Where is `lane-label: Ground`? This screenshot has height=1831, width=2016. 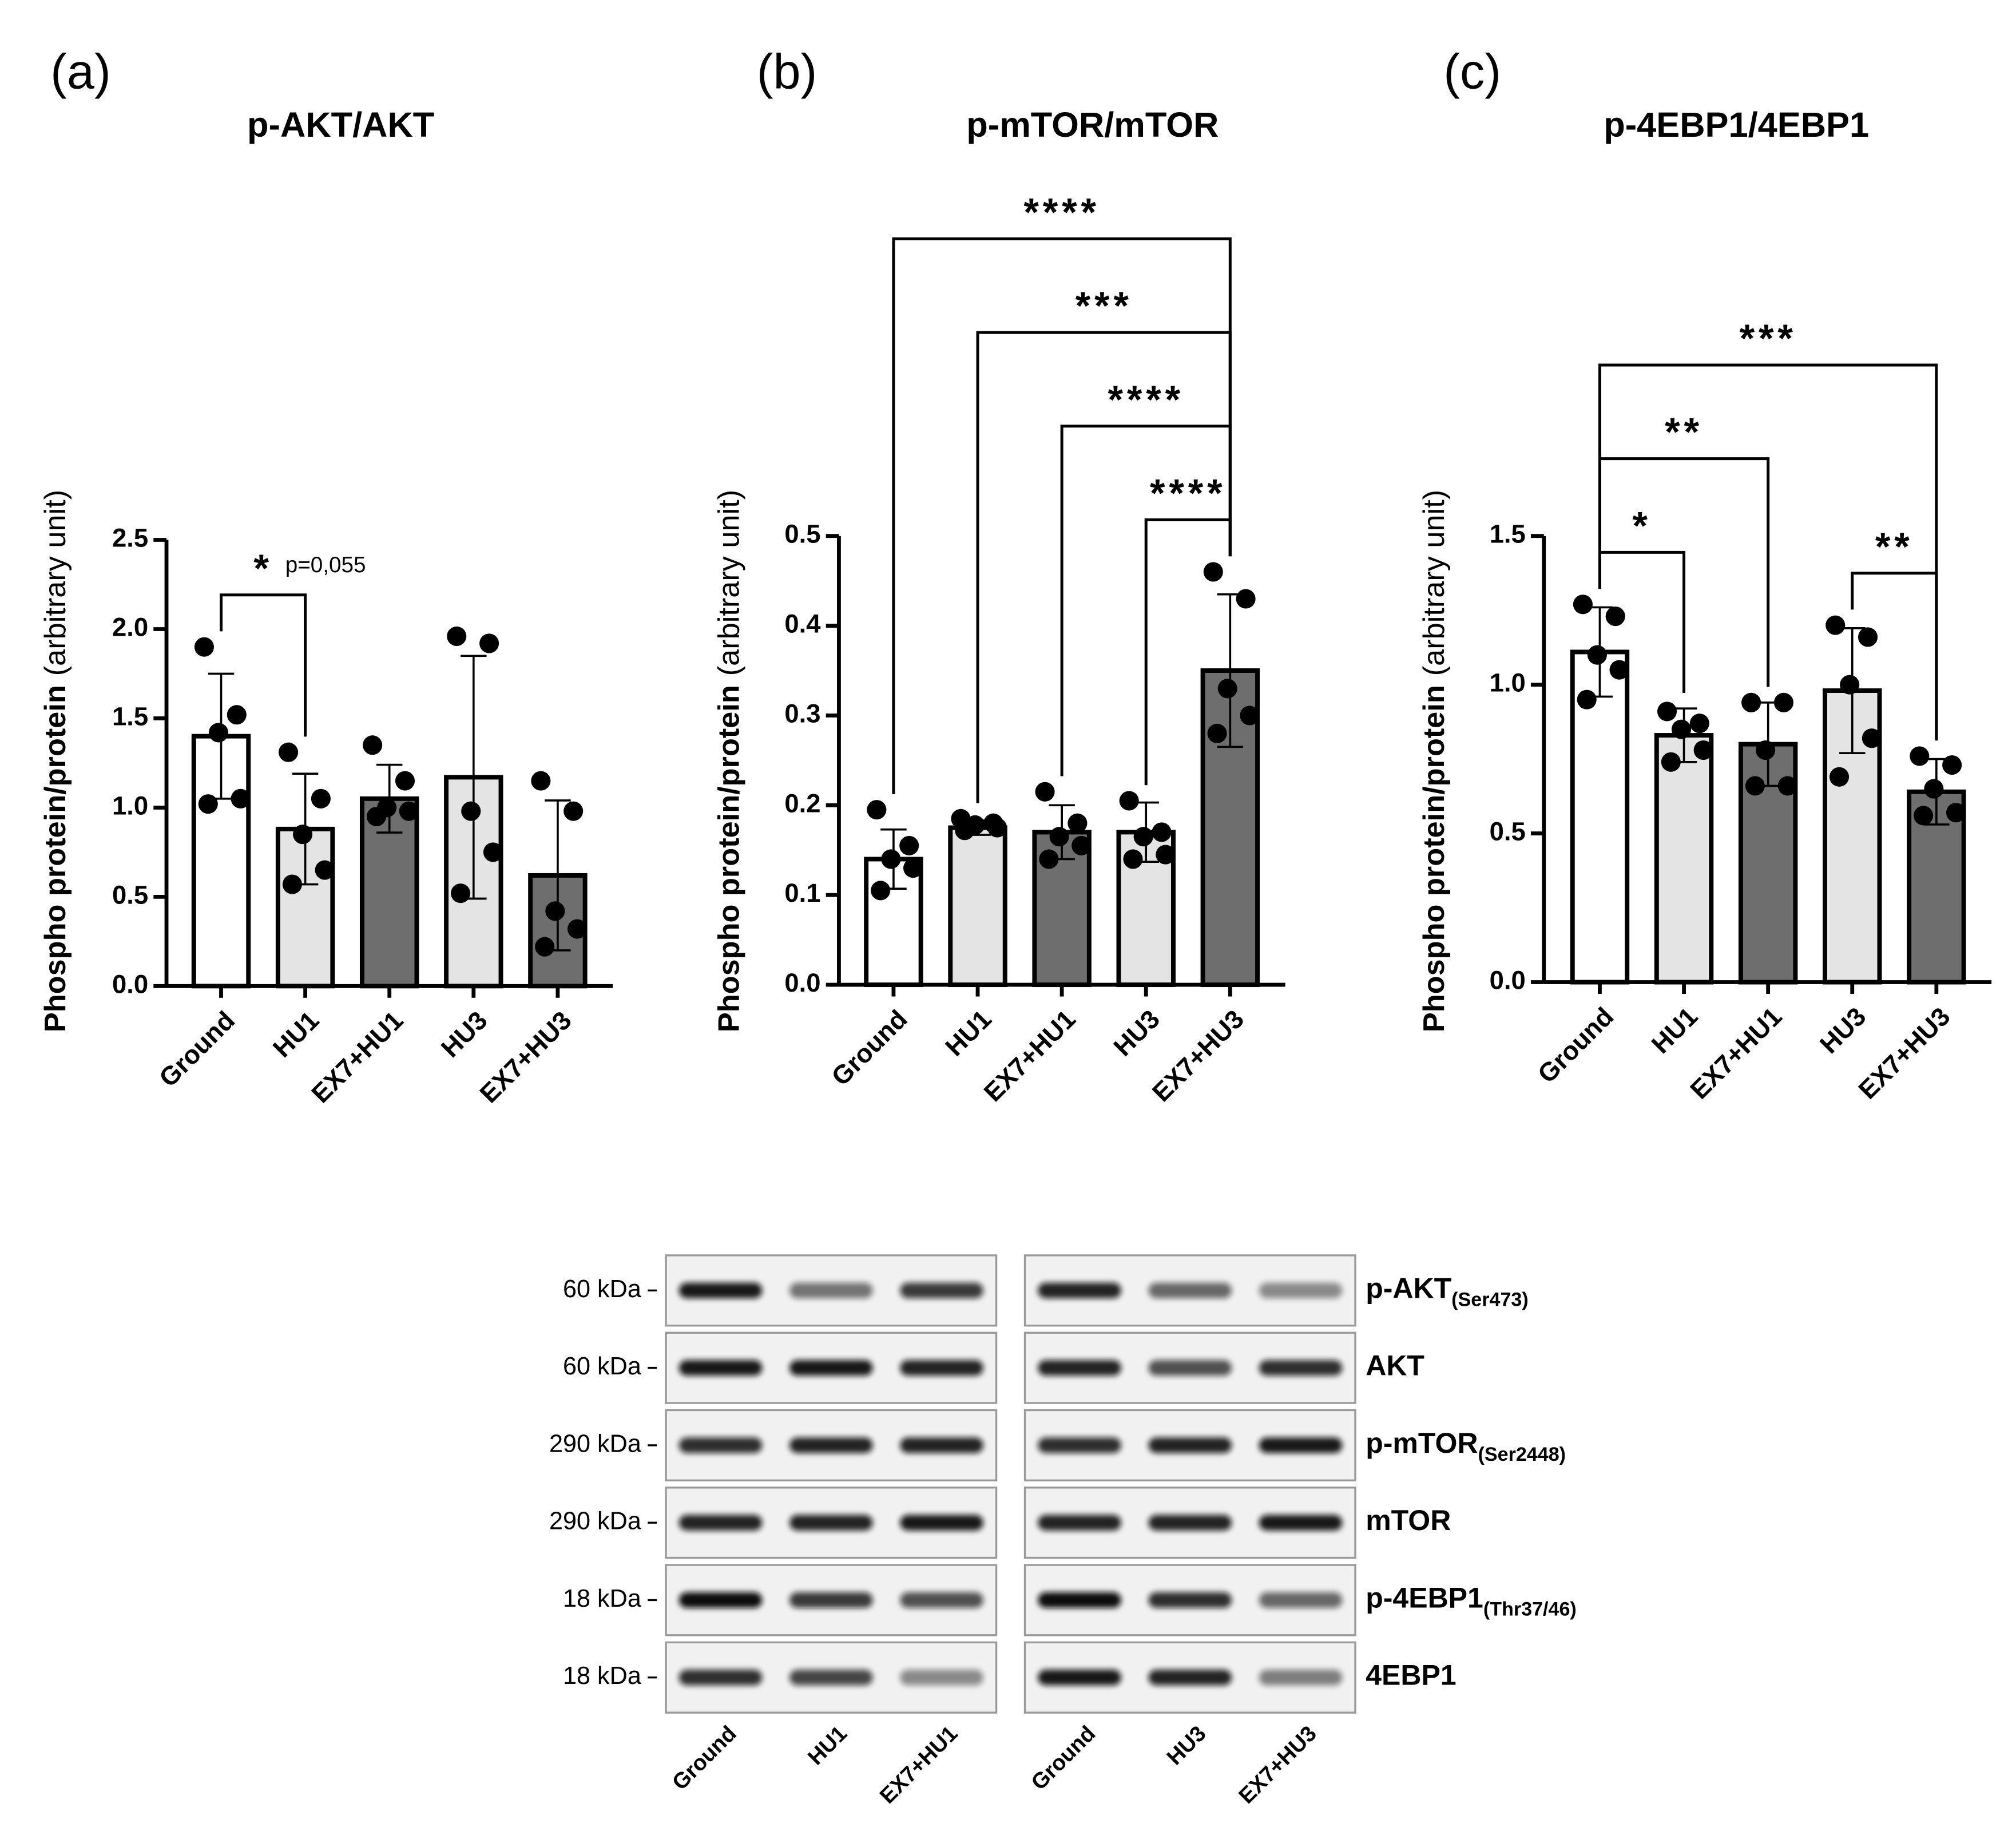 lane-label: Ground is located at coordinates (1063, 1758).